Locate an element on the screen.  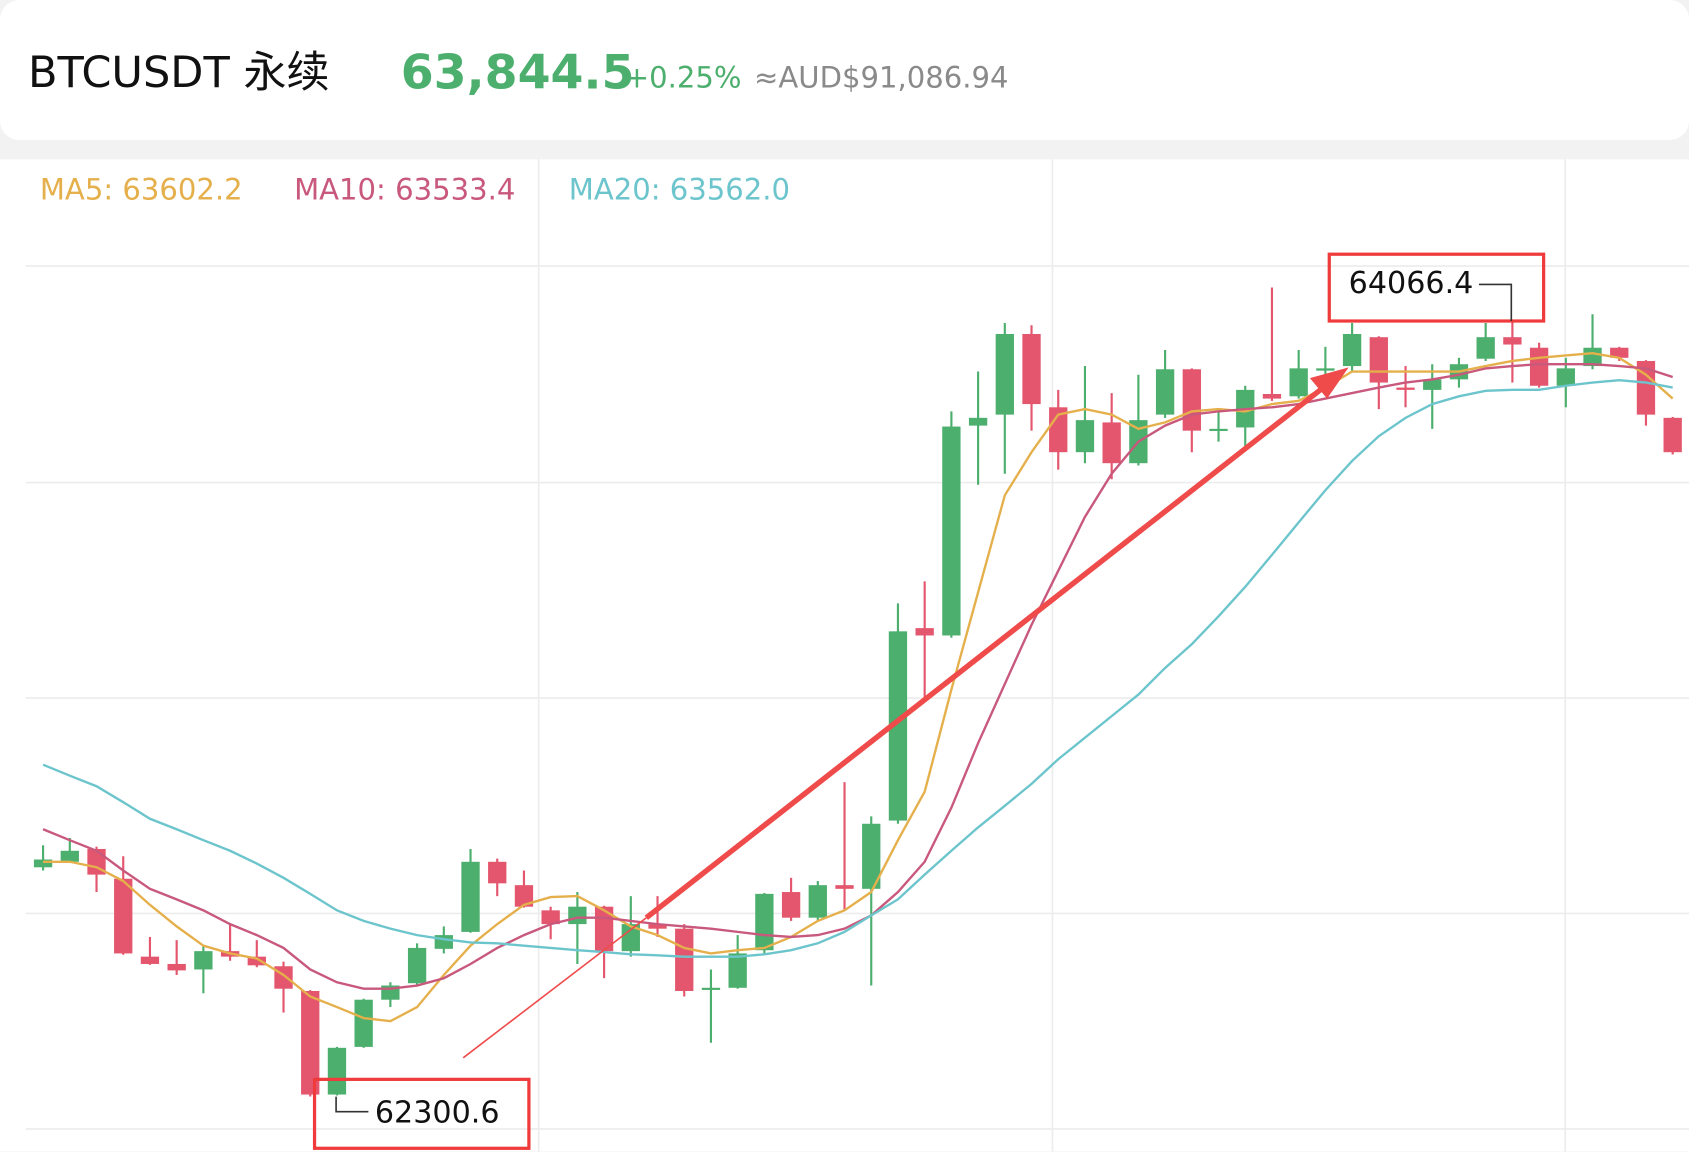
legend-entry: MA20: 63562.0 is located at coordinates (679, 190).